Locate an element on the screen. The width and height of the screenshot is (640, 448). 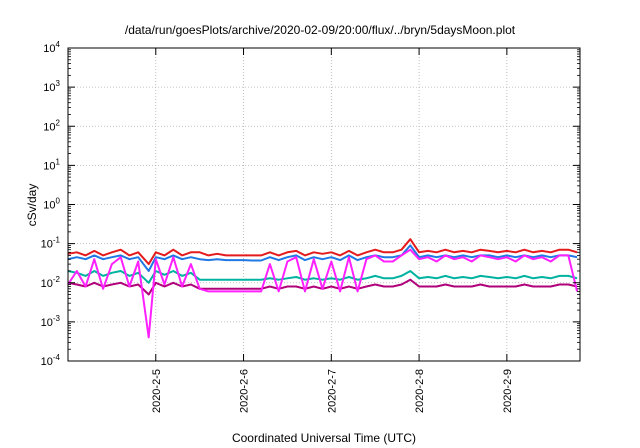
y-tick-label: 10⁻² is located at coordinates (51, 282).